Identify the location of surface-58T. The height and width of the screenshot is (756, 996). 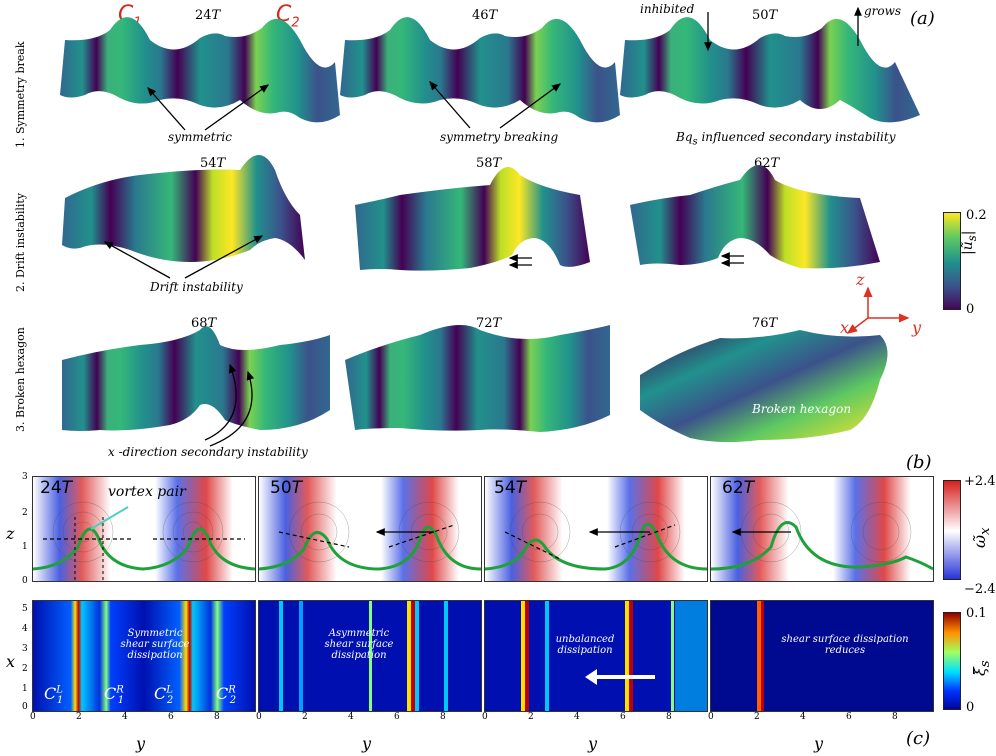
(472, 219).